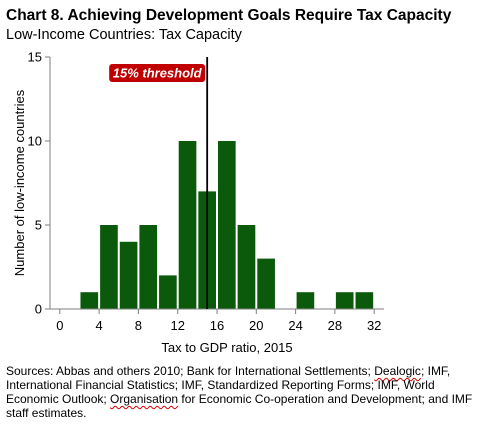  Describe the element at coordinates (19, 182) in the screenshot. I see `y-axis-label: Number of low-income countries` at that location.